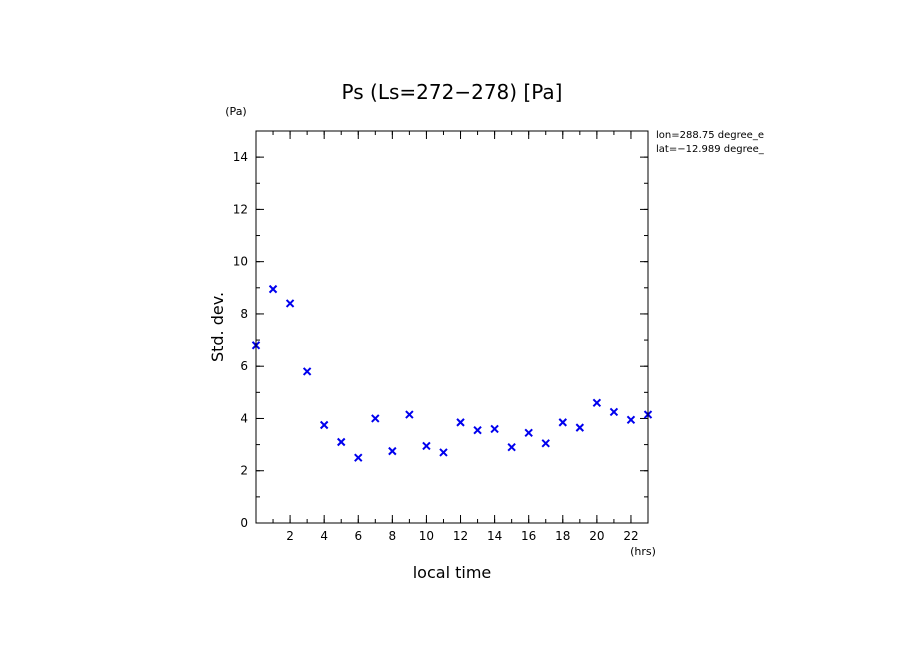 This screenshot has width=904, height=654. Describe the element at coordinates (426, 536) in the screenshot. I see `x-tick-label: 10` at that location.